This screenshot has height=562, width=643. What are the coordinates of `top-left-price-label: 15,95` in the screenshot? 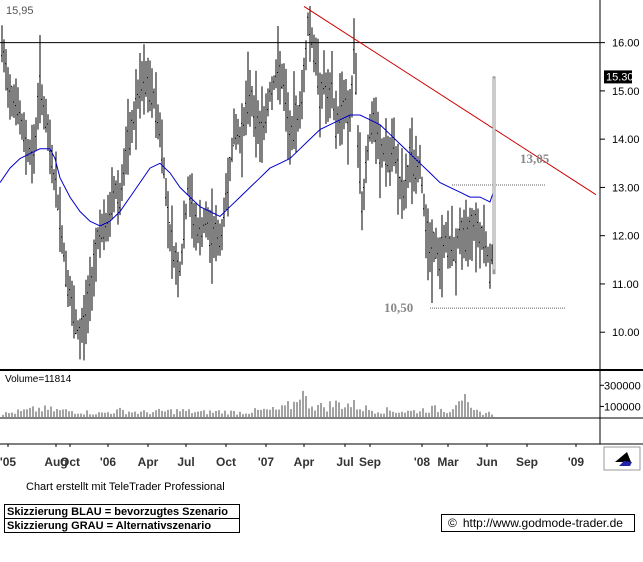 It's located at (20, 11).